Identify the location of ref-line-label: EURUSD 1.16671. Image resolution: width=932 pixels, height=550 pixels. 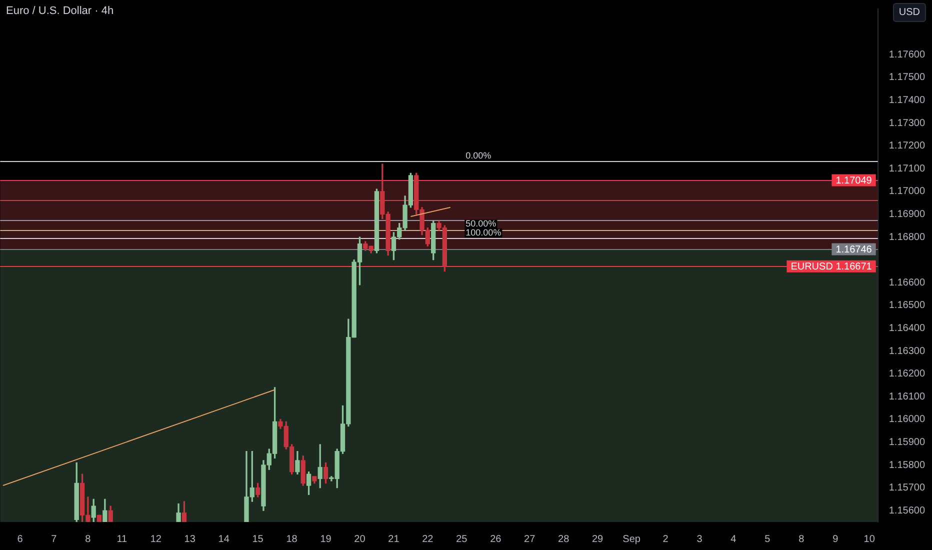
(831, 267).